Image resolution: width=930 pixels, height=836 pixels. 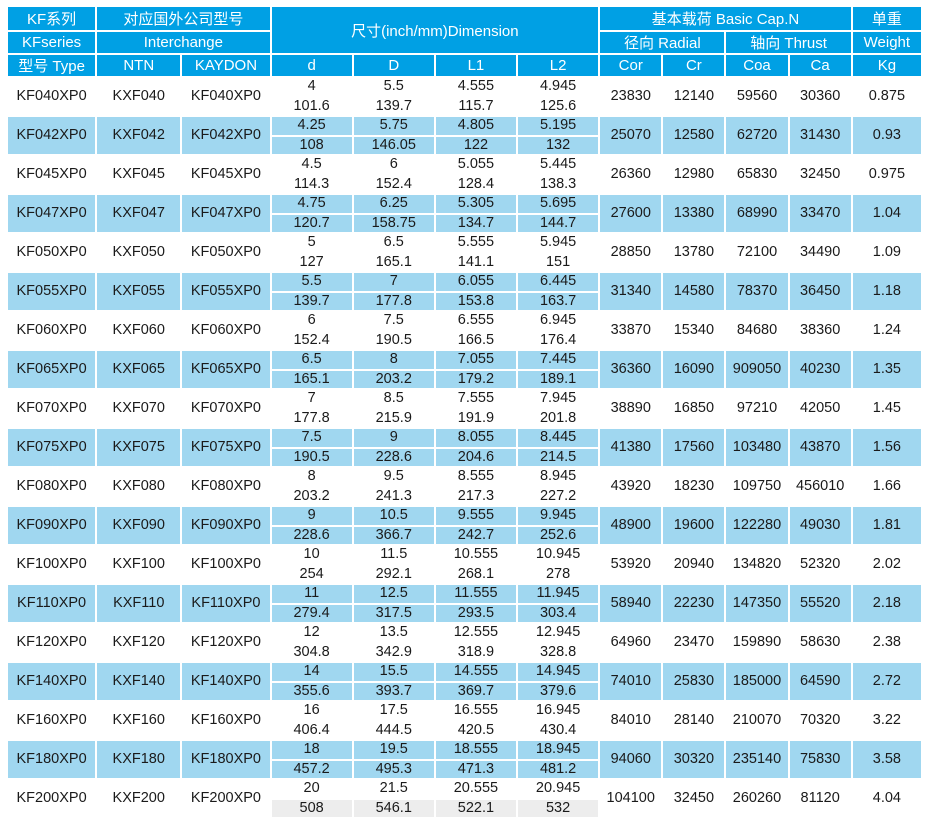 I want to click on ca-cell: 36450, so click(x=820, y=291).